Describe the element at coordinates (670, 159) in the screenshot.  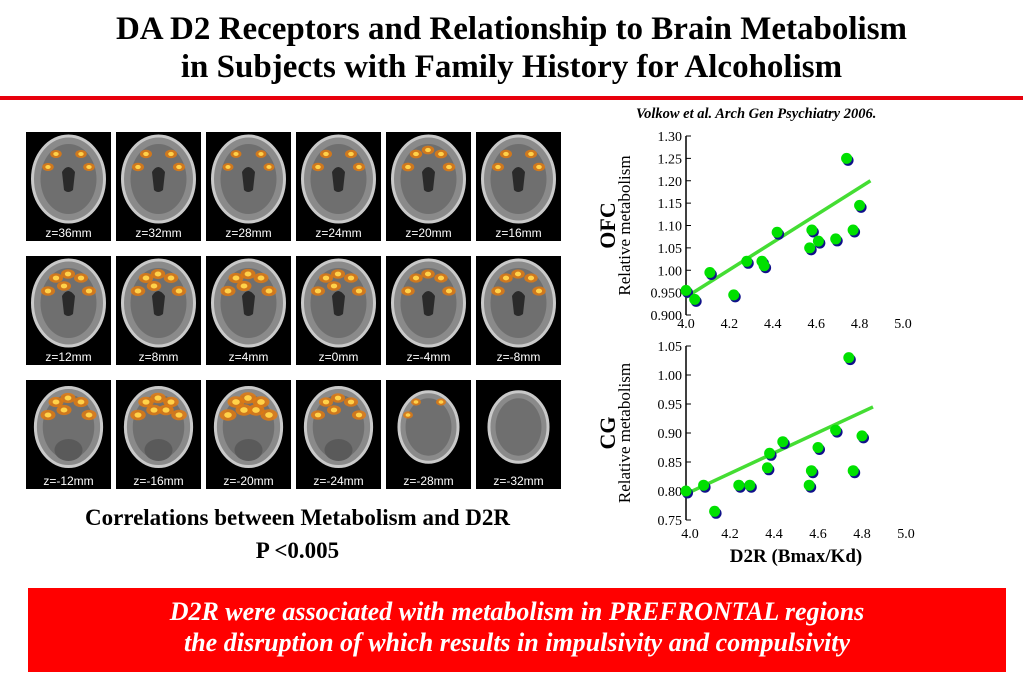
I see `y-tick-label: 1.25` at that location.